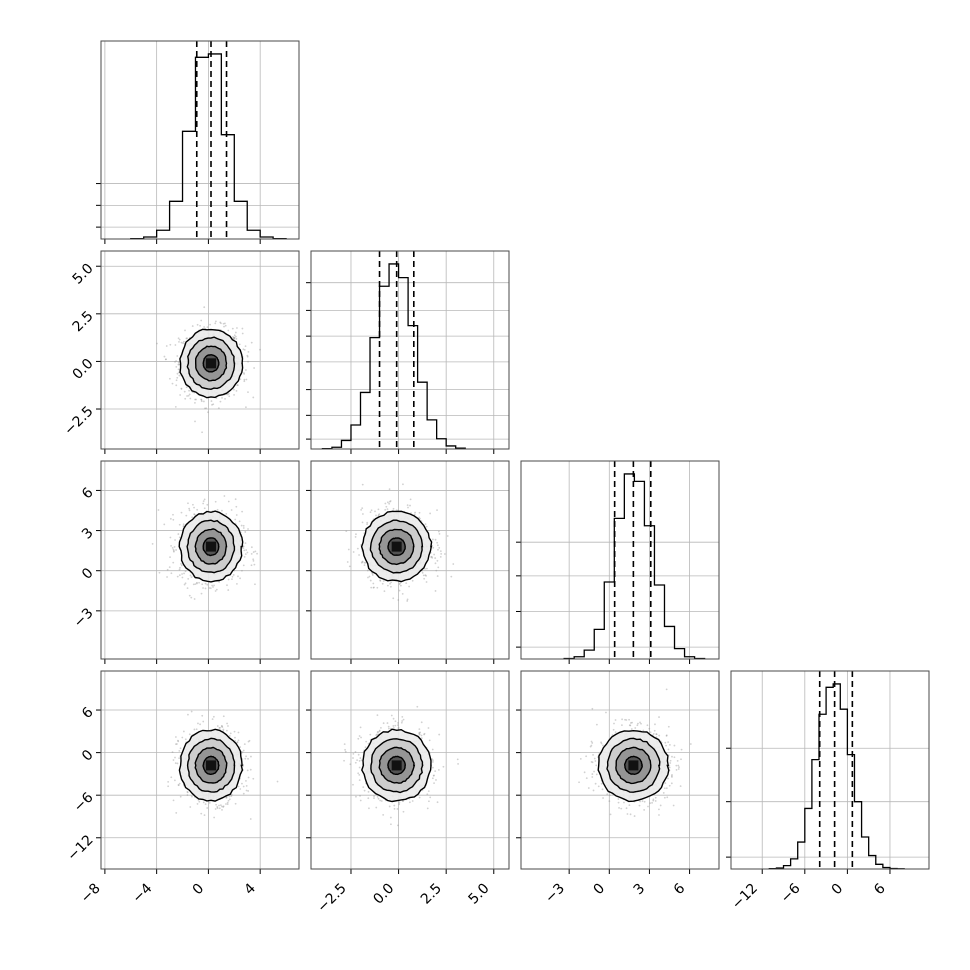 The height and width of the screenshot is (970, 970). What do you see at coordinates (383, 894) in the screenshot?
I see `x-tick-label: 0.0` at bounding box center [383, 894].